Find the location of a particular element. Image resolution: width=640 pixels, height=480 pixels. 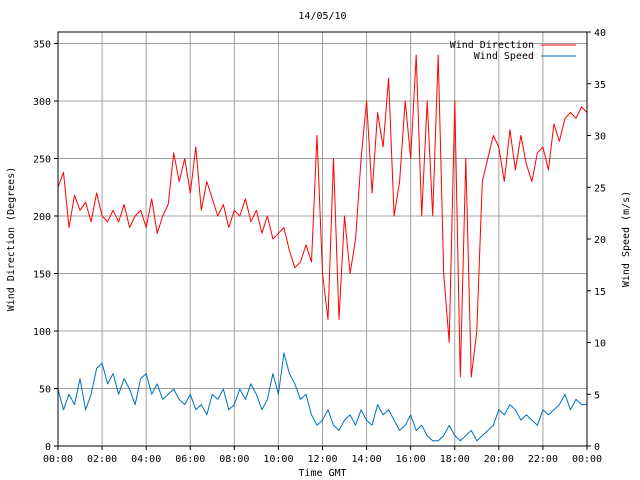

y-left-tick-label: 250 is located at coordinates (42, 160).